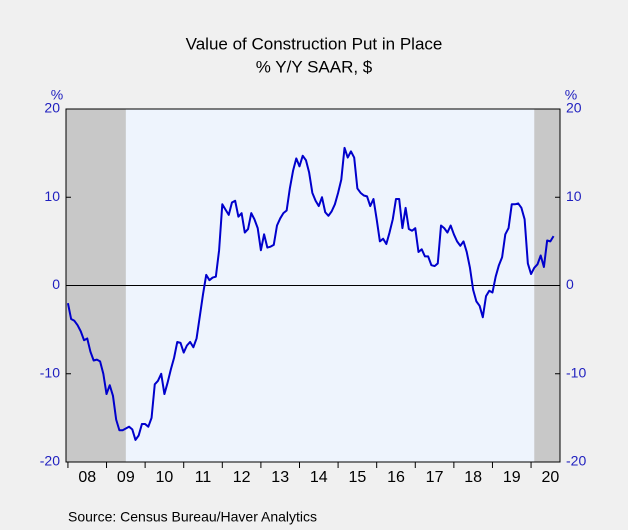  Describe the element at coordinates (280, 477) in the screenshot. I see `x-tick-label: 13` at that location.